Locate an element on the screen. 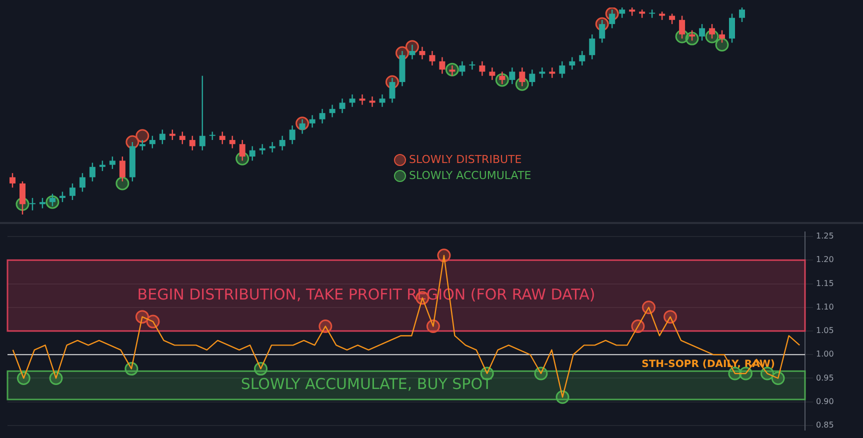 The height and width of the screenshot is (438, 863). y-tick-label: 1.00 is located at coordinates (825, 354).